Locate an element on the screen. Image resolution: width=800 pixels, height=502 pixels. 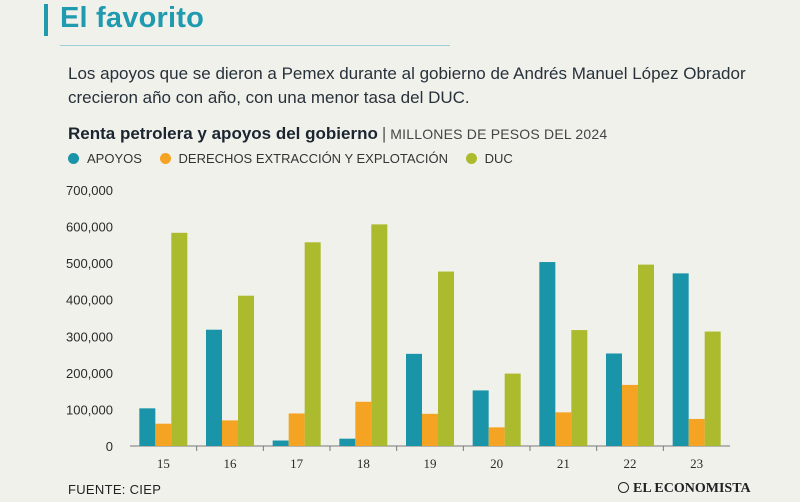
y-tick-label: 0 is located at coordinates (109, 446).